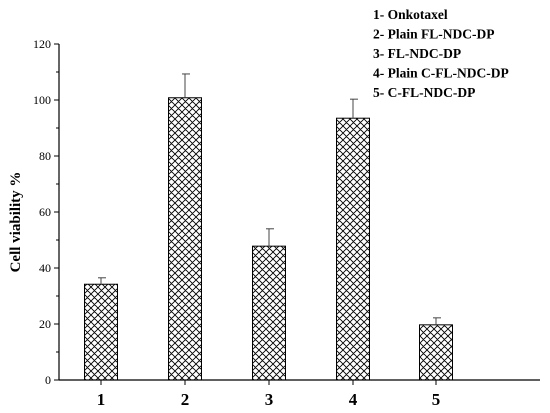 This screenshot has width=550, height=413. Describe the element at coordinates (410, 14) in the screenshot. I see `legend-entry: 1- Onkotaxel` at that location.